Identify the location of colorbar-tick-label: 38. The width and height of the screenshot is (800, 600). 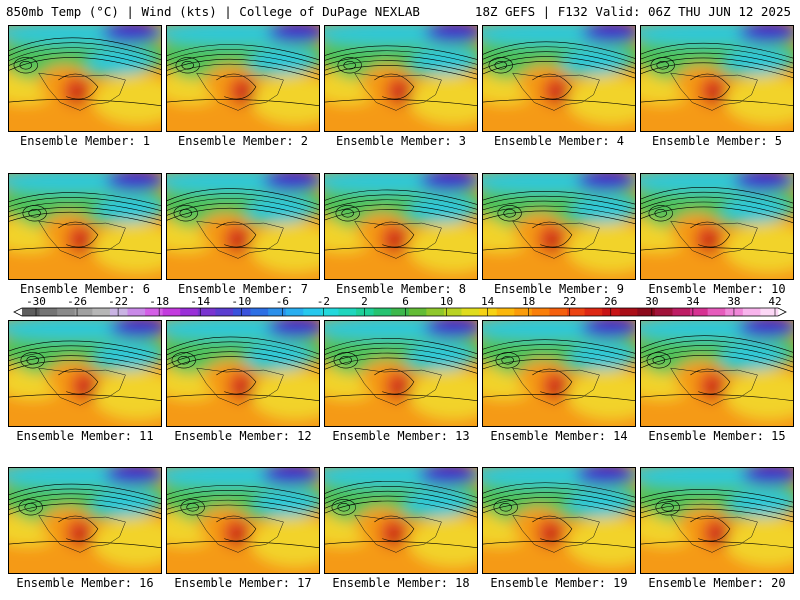
(733, 301).